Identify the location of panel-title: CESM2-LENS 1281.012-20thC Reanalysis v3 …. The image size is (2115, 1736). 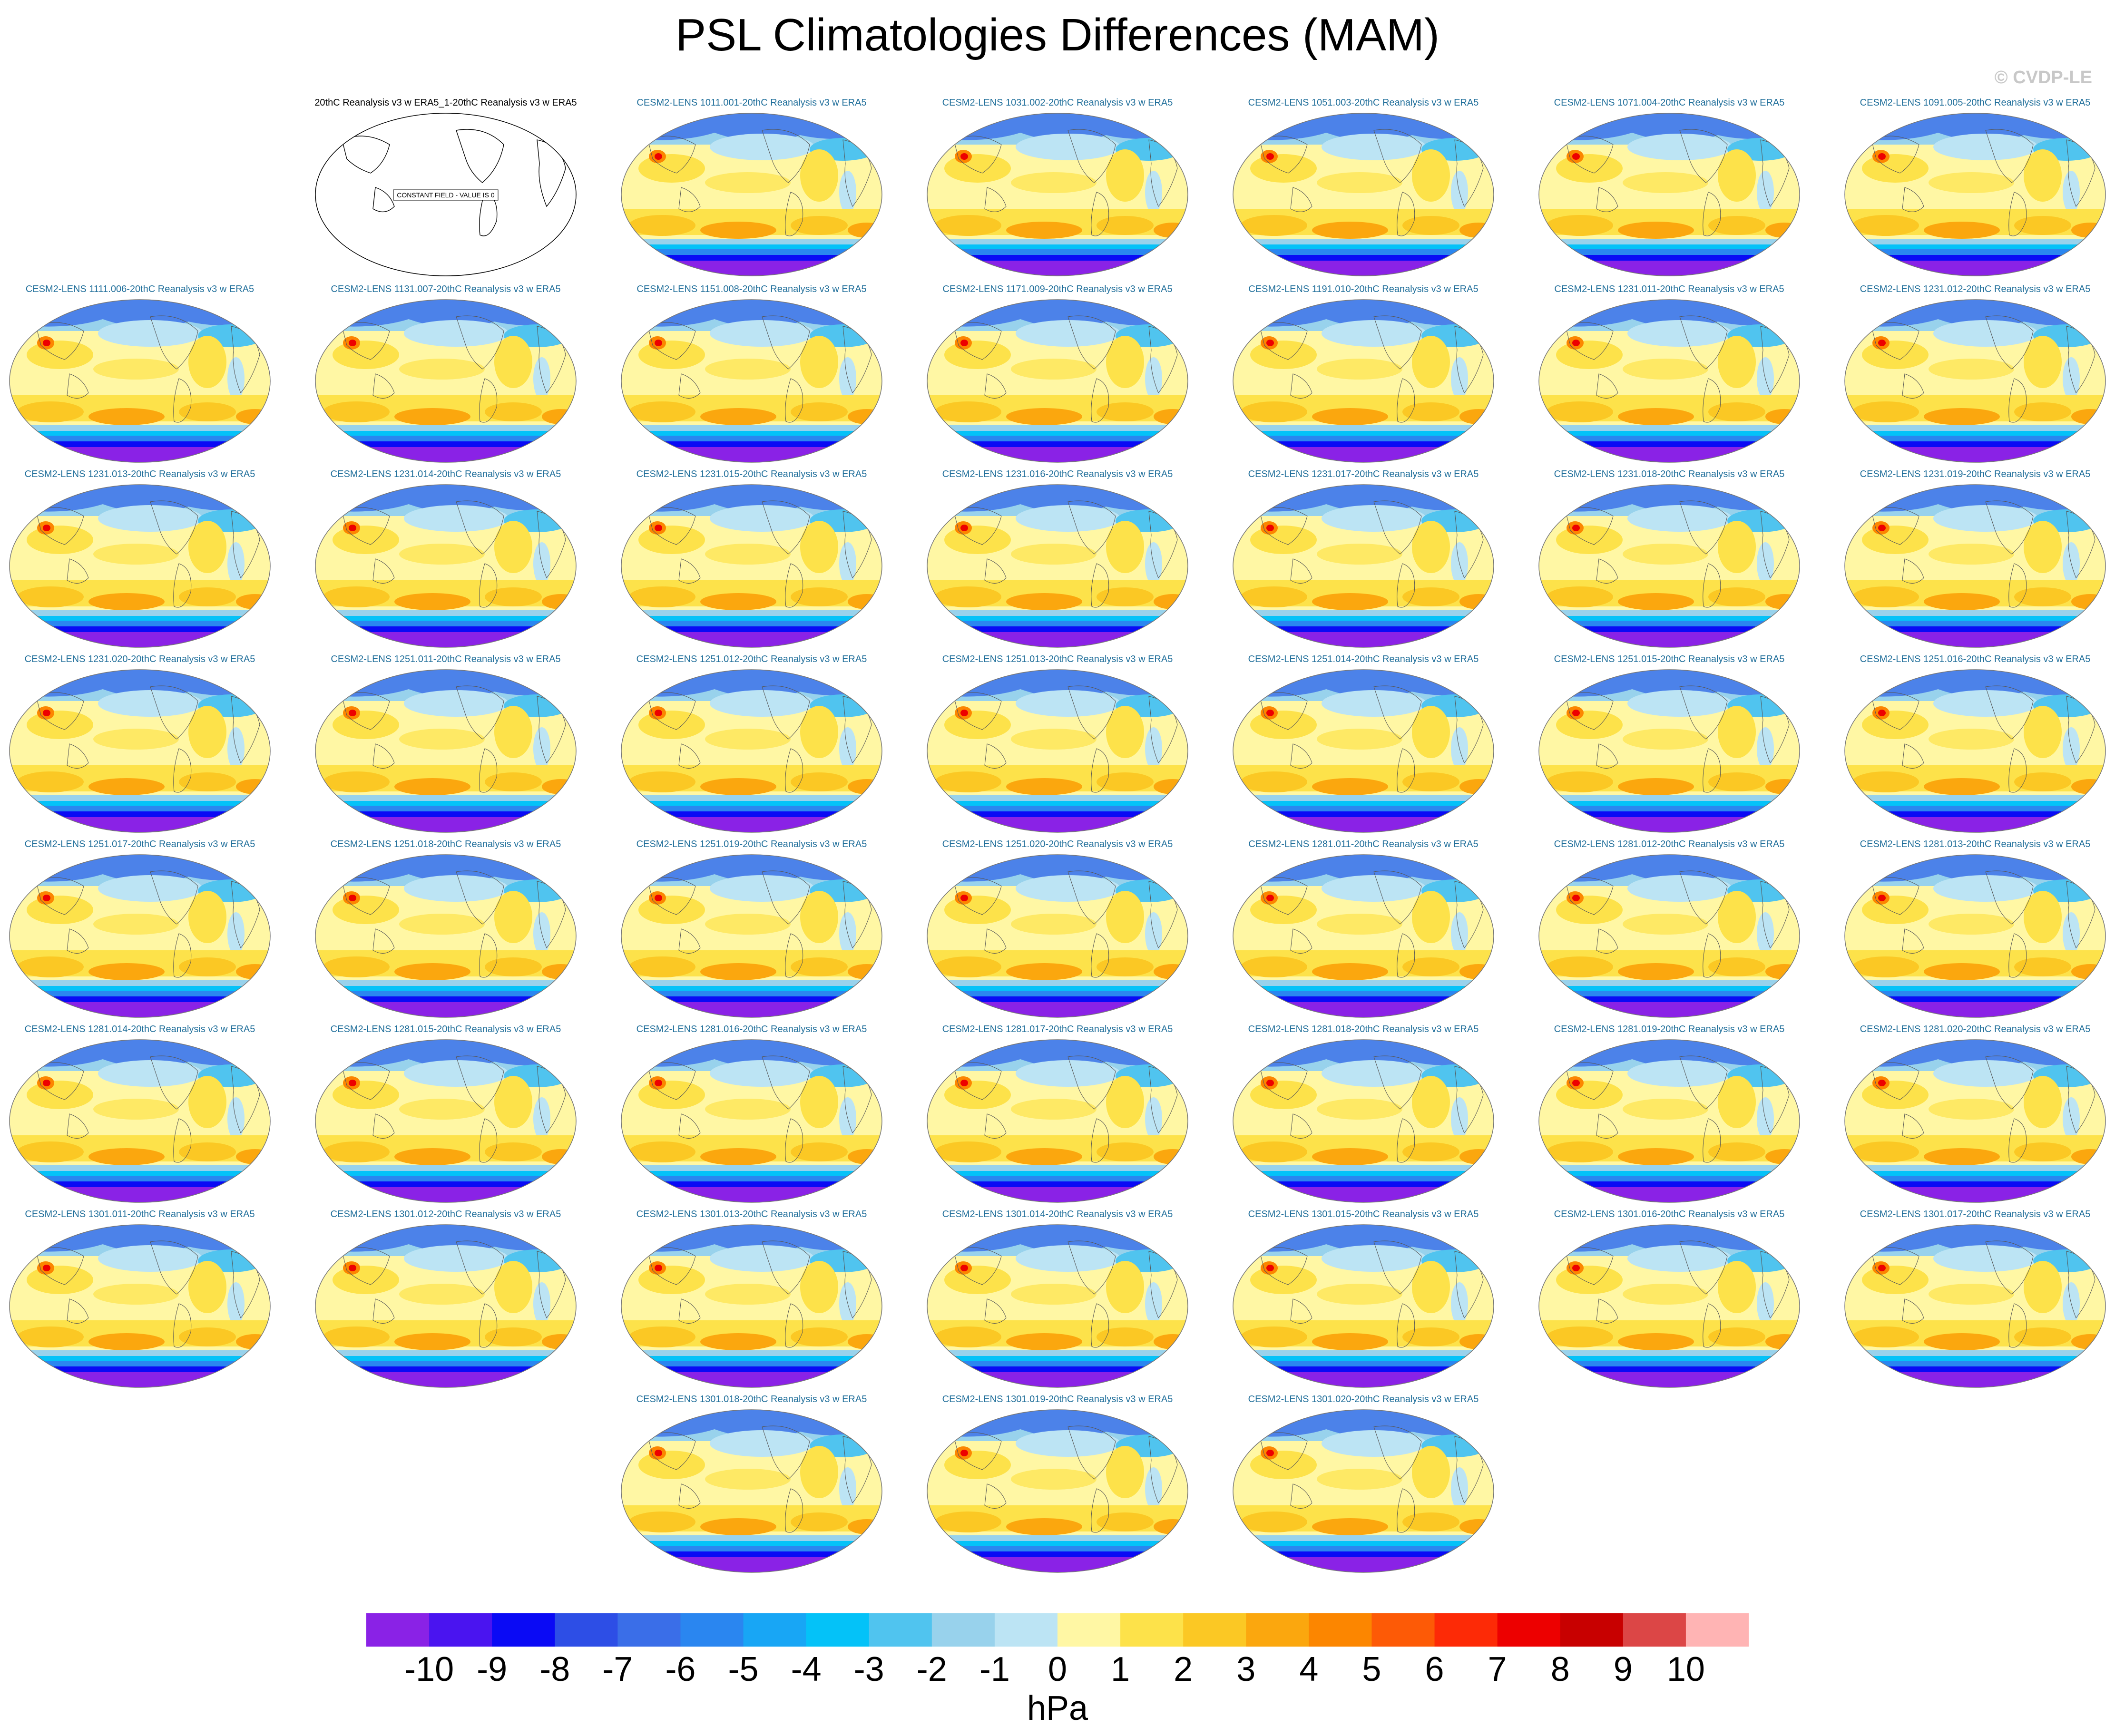
(1670, 844).